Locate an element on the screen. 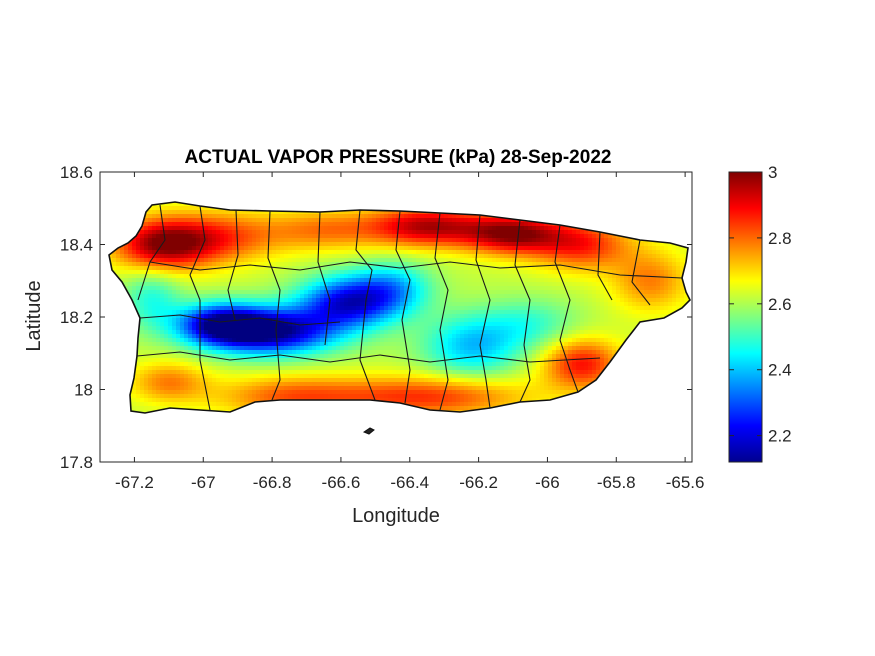 The width and height of the screenshot is (875, 656). x-tick-label: -66.6 is located at coordinates (341, 482).